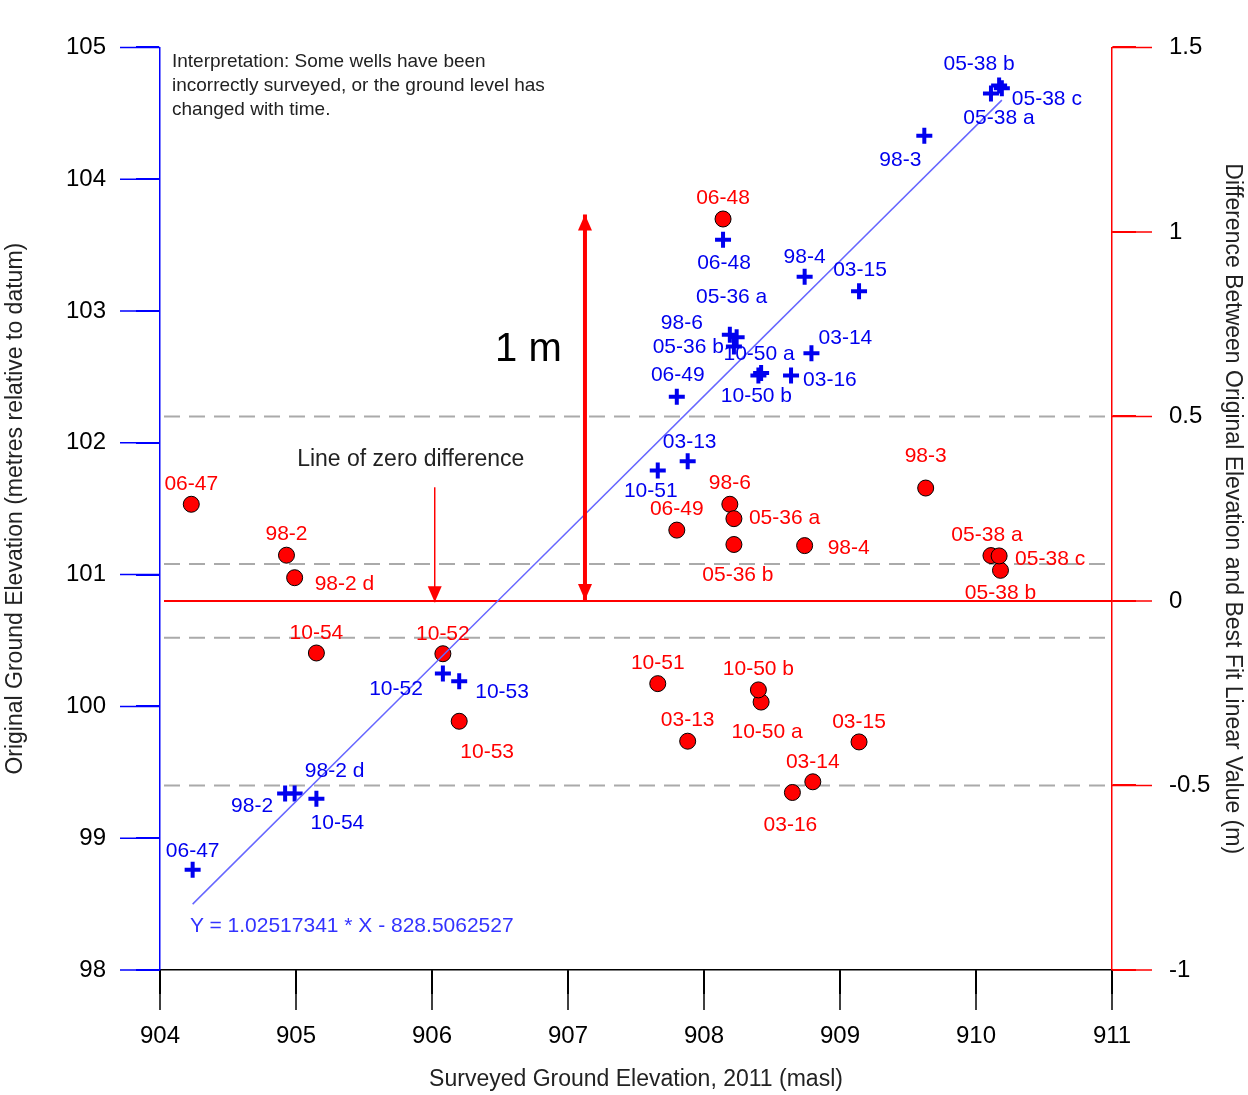 The image size is (1248, 1095). What do you see at coordinates (85, 309) in the screenshot?
I see `y-tick-label: 103` at bounding box center [85, 309].